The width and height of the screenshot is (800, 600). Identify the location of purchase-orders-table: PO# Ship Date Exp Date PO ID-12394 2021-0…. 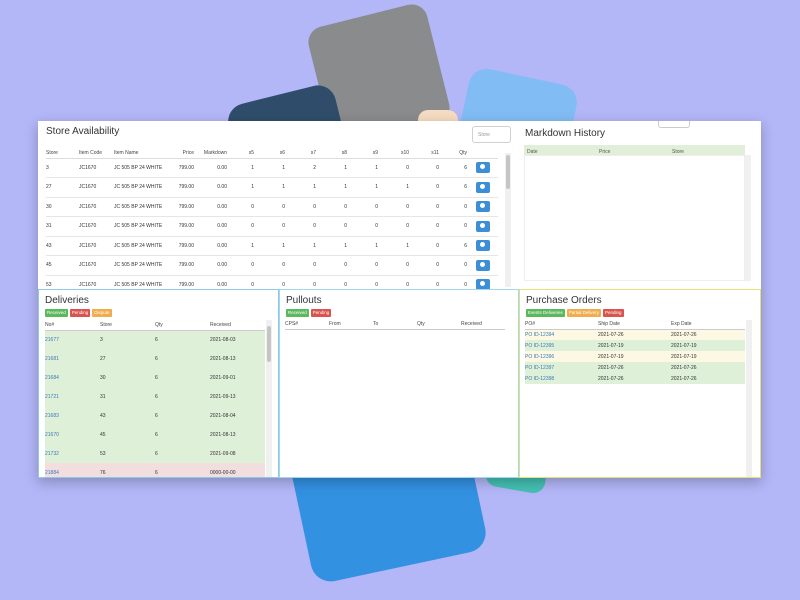
(635, 352).